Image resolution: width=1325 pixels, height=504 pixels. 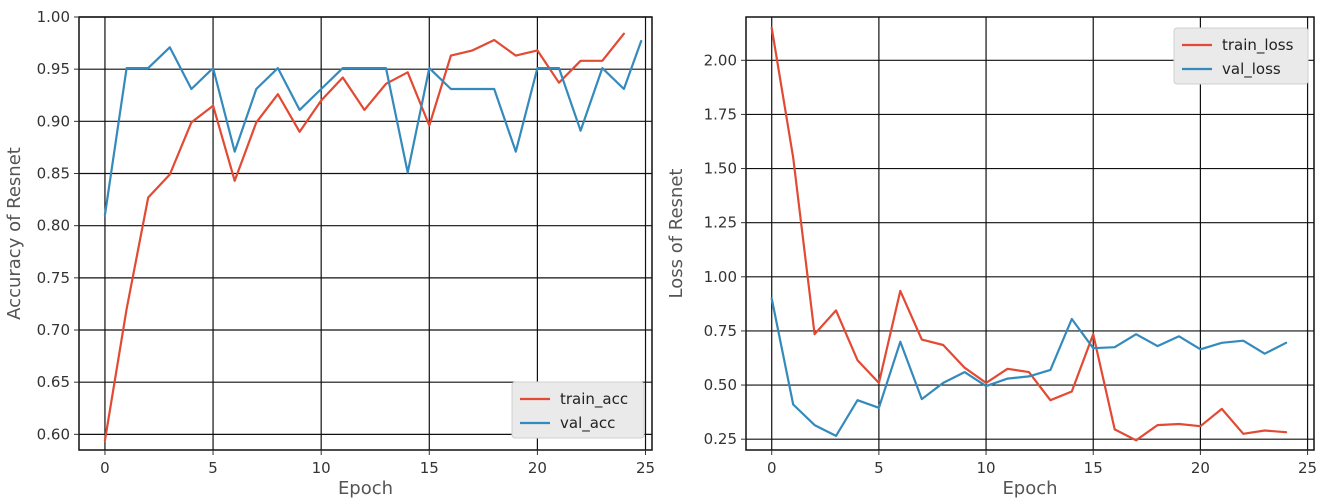 I want to click on acc-legend-label-train_acc: train_acc, so click(x=594, y=399).